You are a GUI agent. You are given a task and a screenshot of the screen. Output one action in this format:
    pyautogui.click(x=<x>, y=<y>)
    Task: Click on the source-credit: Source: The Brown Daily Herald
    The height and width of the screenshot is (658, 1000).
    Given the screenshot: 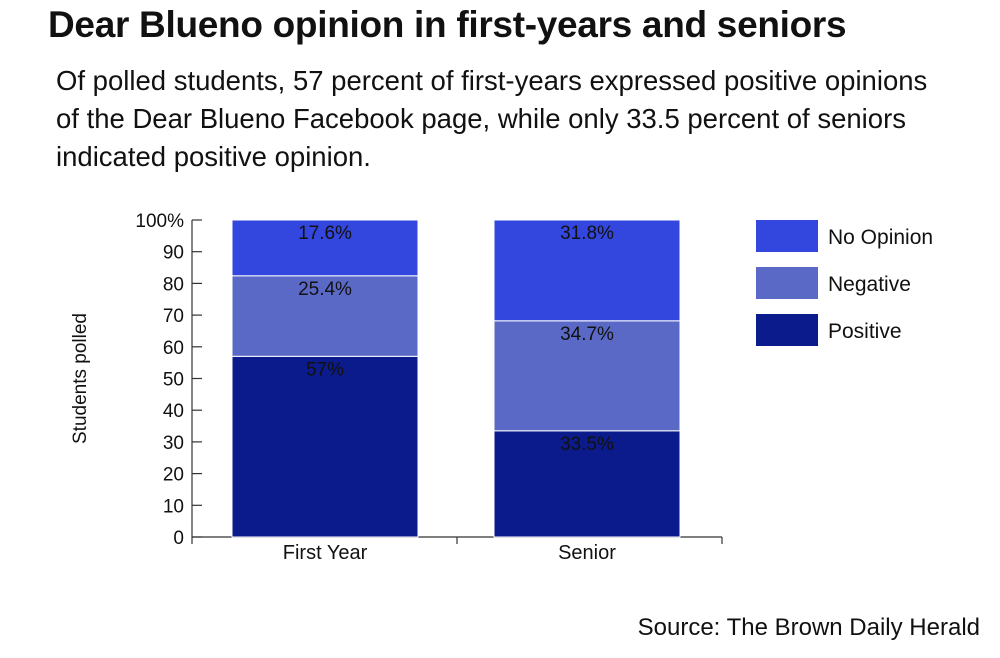 What is the action you would take?
    pyautogui.click(x=808, y=627)
    